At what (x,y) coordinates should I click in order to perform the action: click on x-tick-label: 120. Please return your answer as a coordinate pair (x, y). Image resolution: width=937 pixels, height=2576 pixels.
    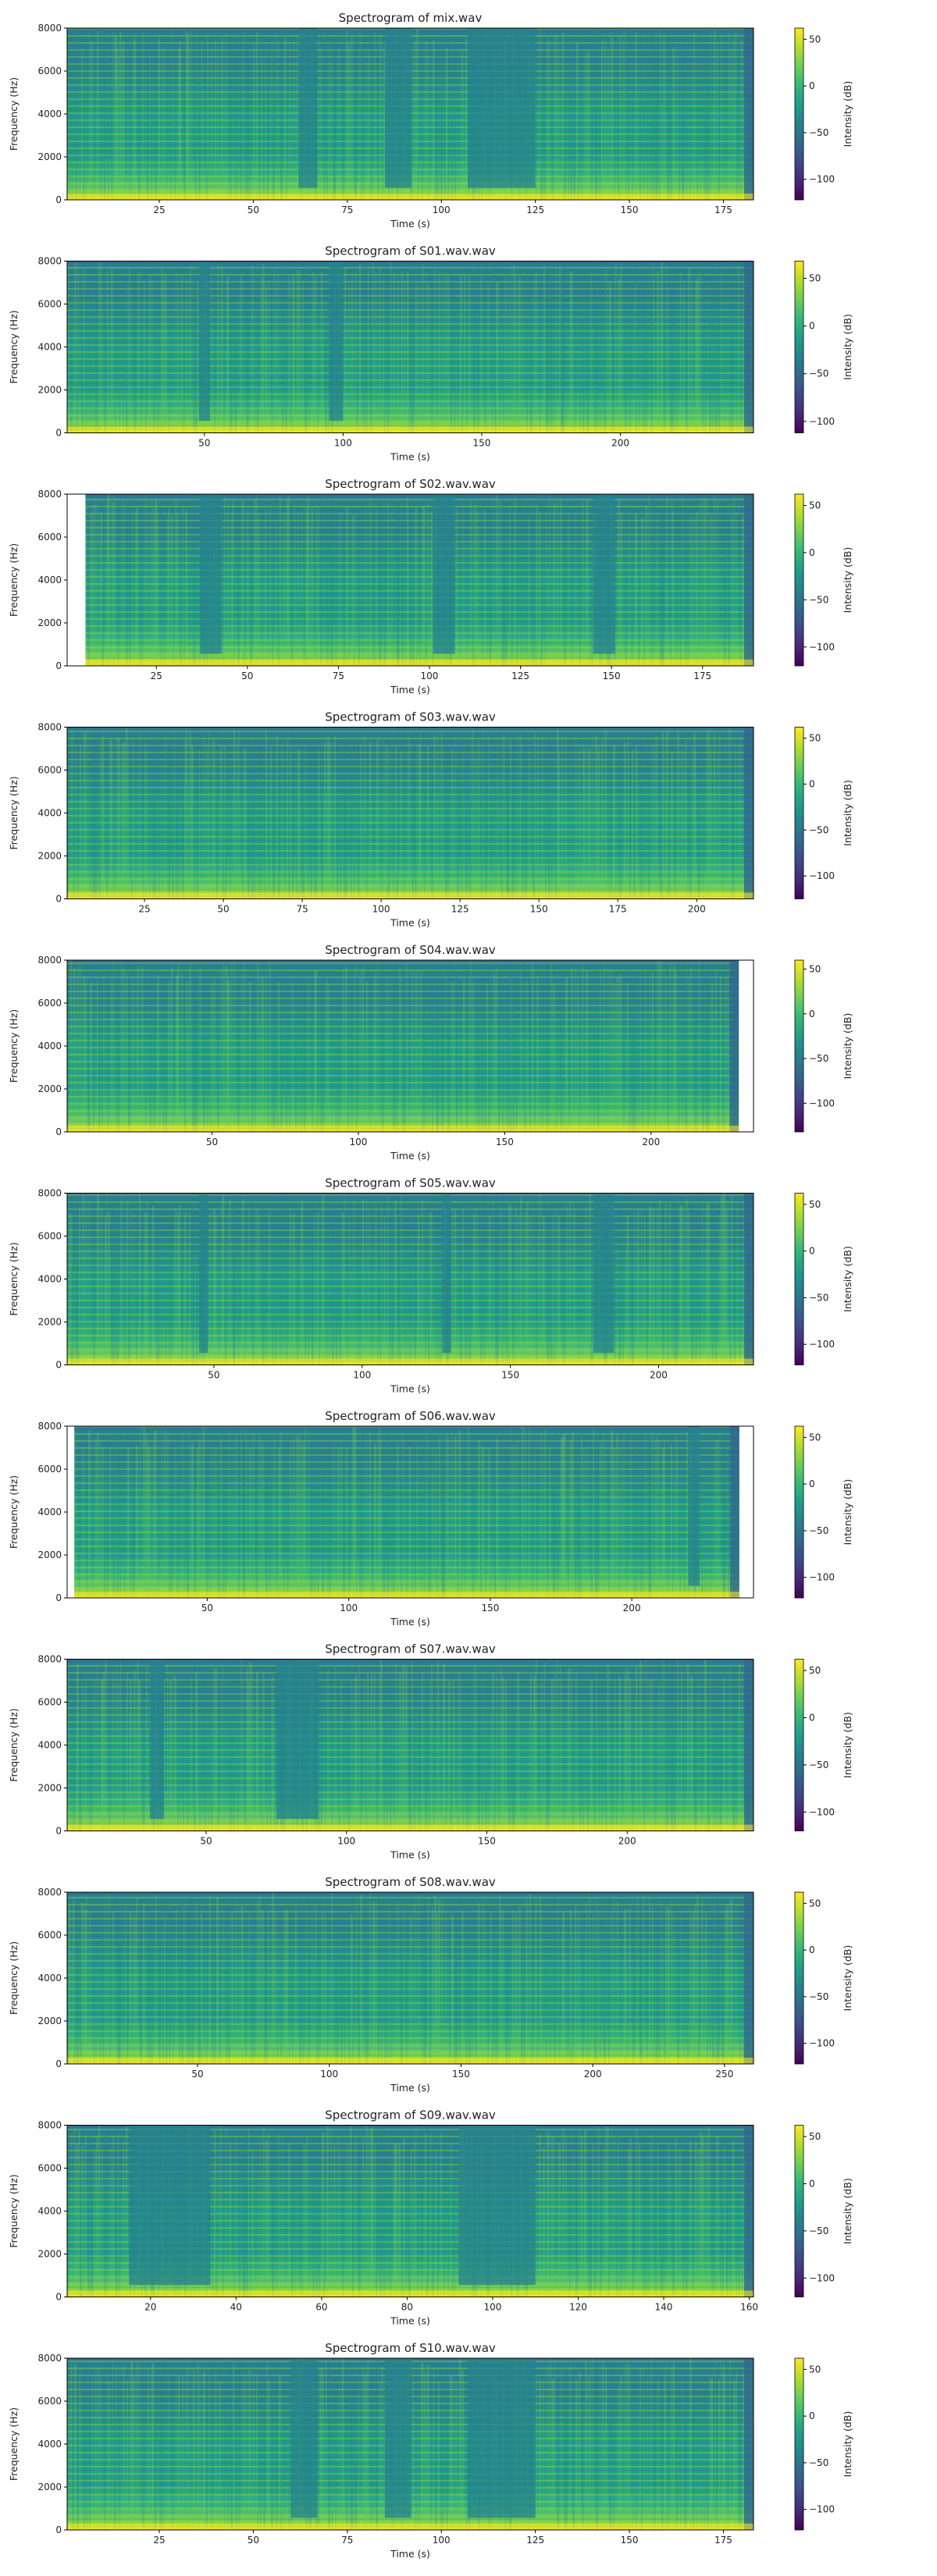
    Looking at the image, I should click on (578, 2307).